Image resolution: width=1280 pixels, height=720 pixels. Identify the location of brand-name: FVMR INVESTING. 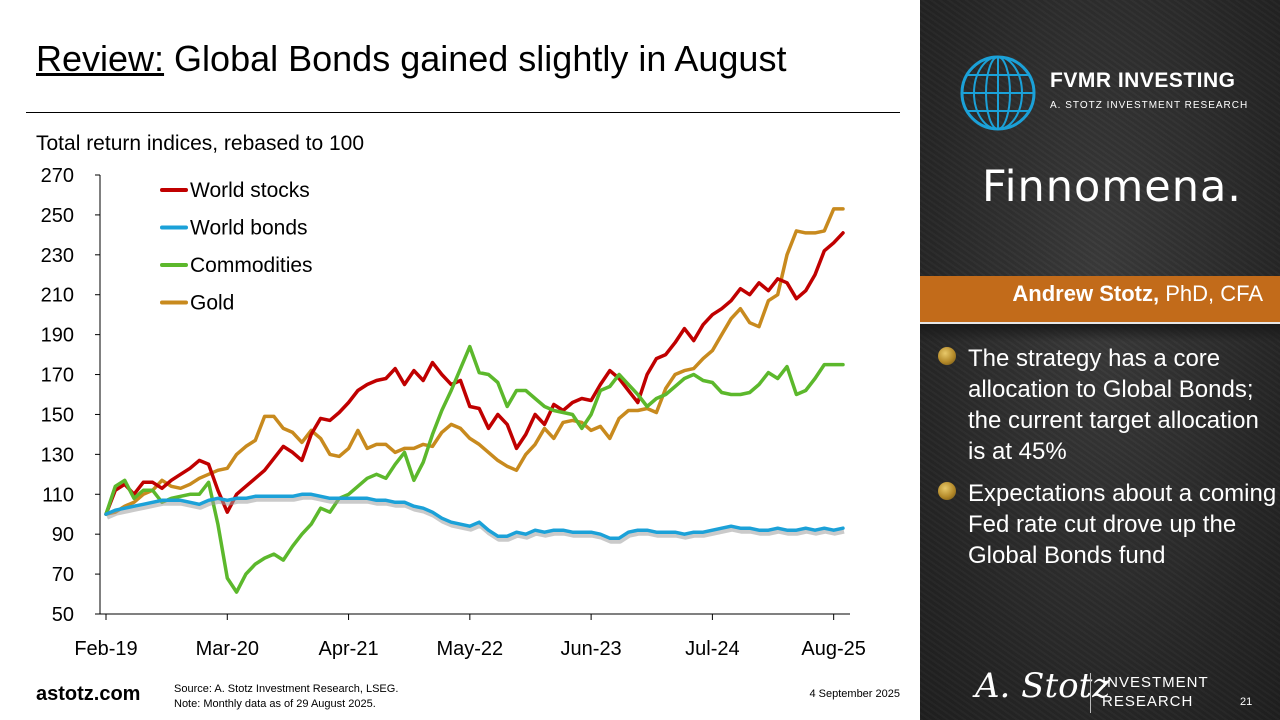
(1143, 80).